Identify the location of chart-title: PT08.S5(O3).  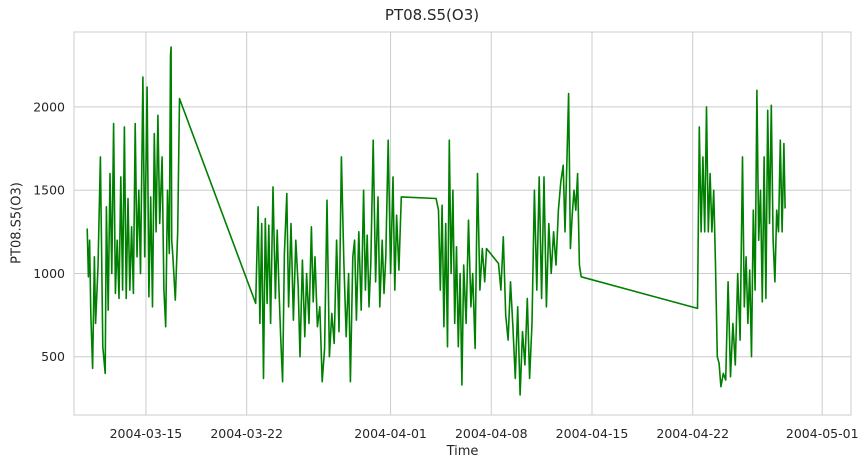
(432, 15).